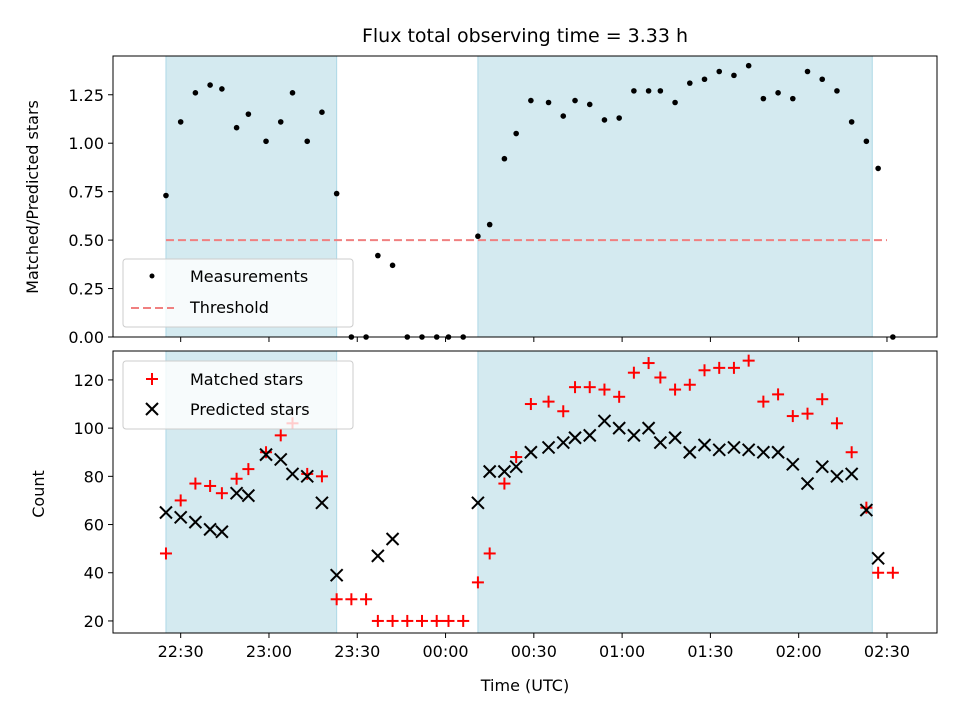 The height and width of the screenshot is (720, 960). Describe the element at coordinates (229, 307) in the screenshot. I see `legend-threshold-label: Threshold` at that location.